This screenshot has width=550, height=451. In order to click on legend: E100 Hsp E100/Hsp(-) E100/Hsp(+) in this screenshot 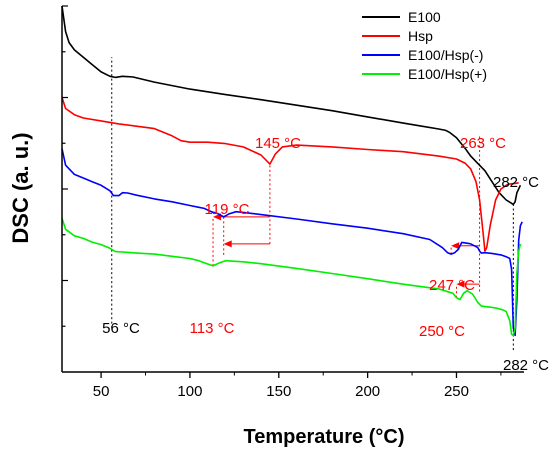, I will do `click(424, 45)`.